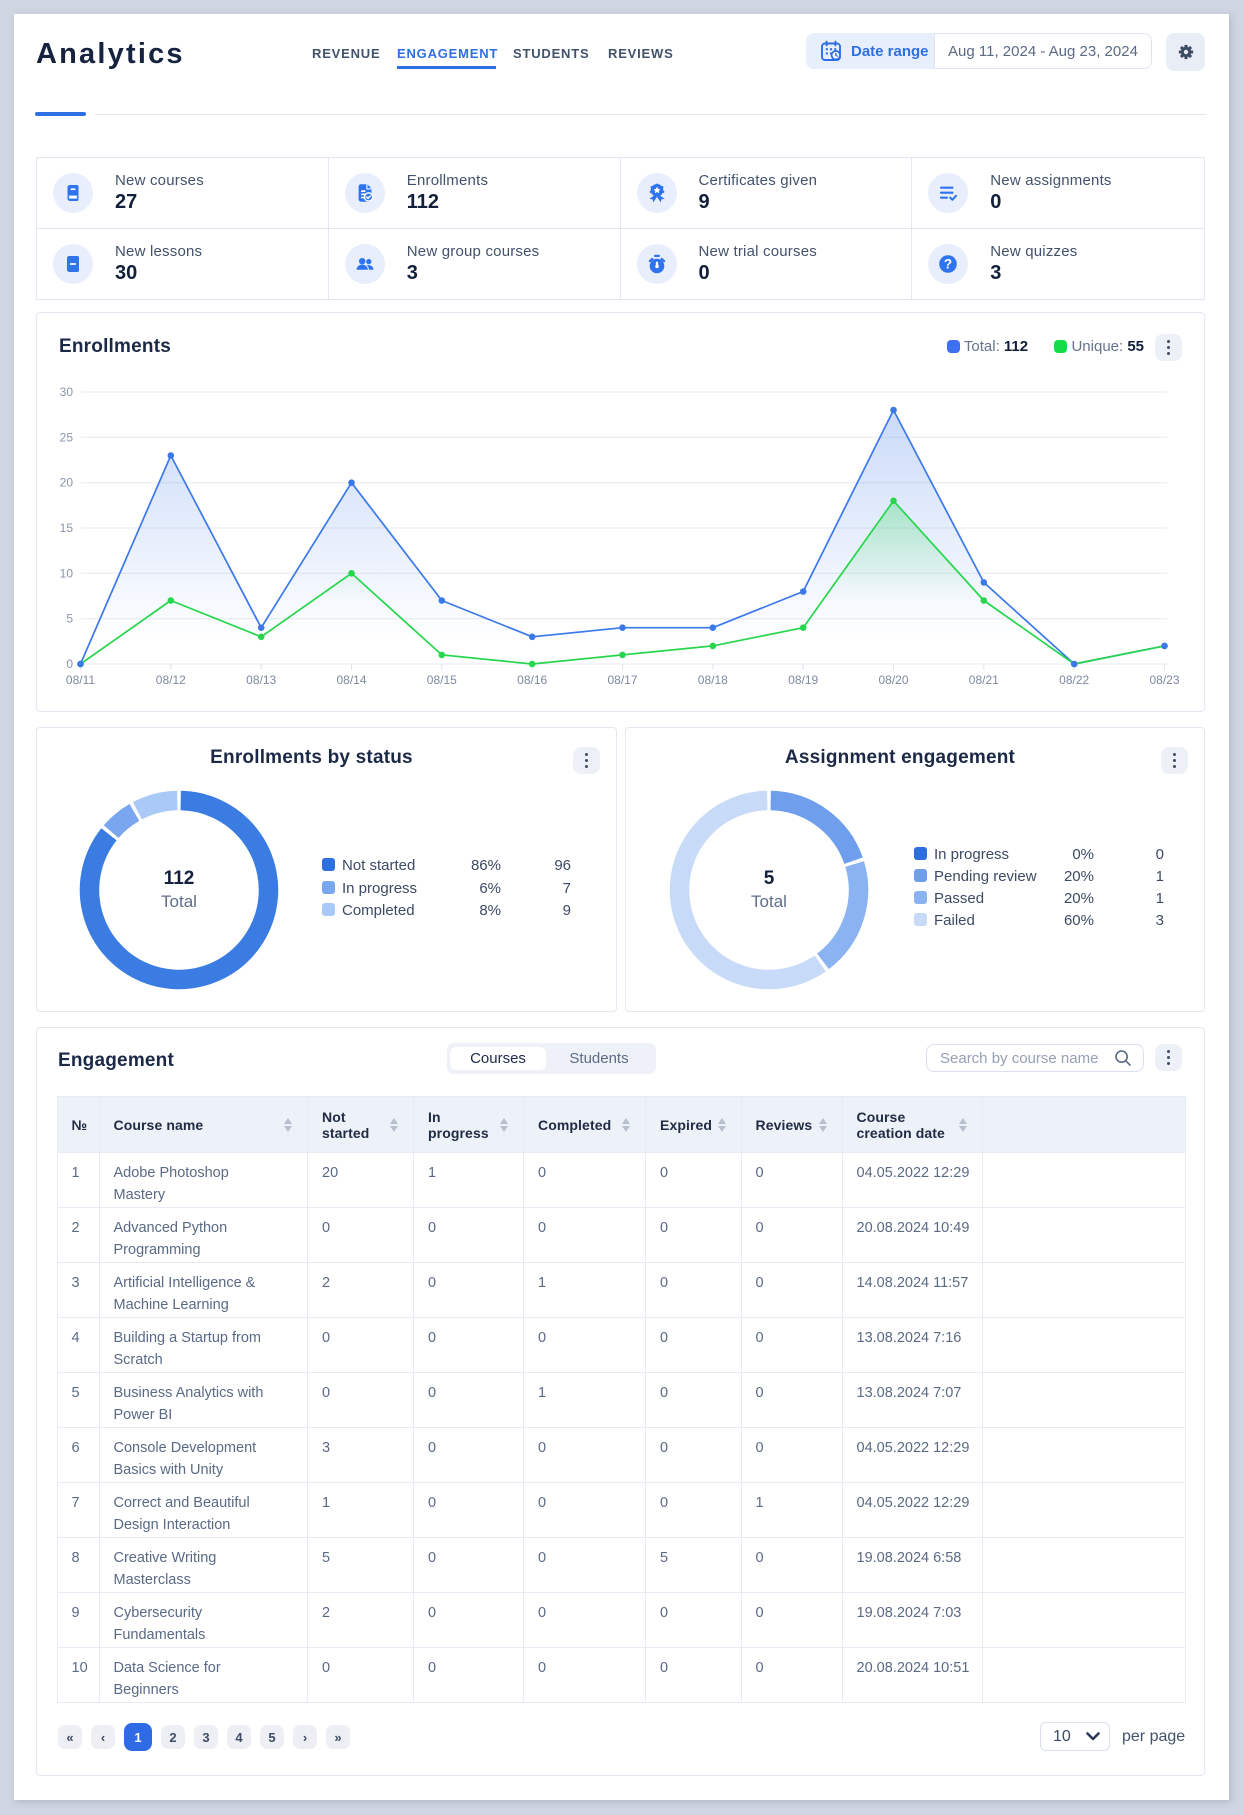 This screenshot has width=1244, height=1815. I want to click on svg-text: 20, so click(67, 483).